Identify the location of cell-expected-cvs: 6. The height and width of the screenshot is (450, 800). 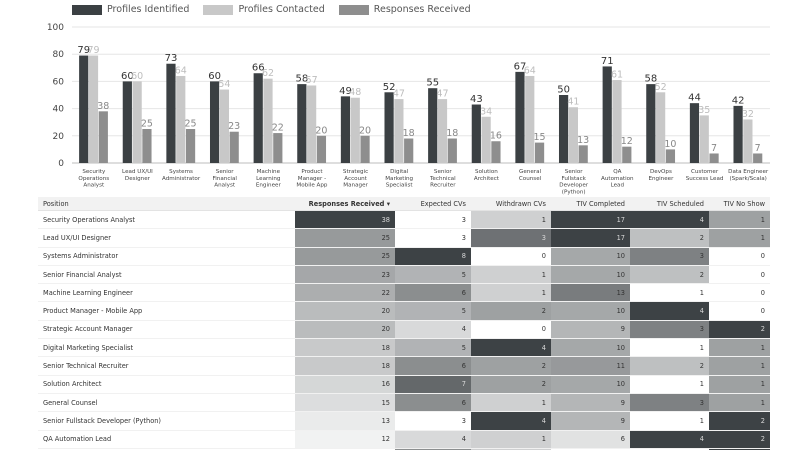
(433, 292).